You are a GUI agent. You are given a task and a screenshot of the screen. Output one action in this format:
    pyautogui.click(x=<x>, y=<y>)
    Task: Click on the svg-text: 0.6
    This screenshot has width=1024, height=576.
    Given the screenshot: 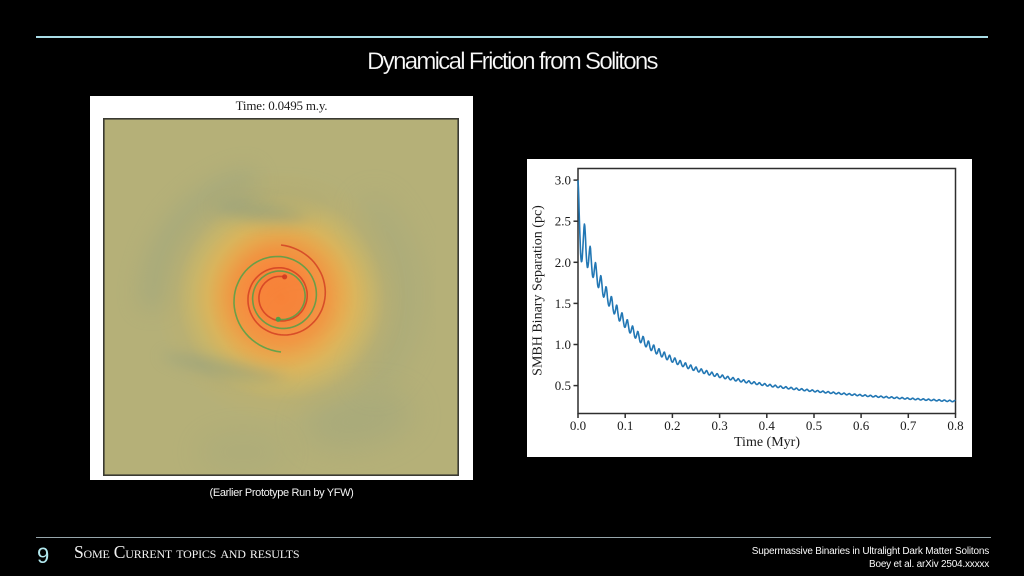 What is the action you would take?
    pyautogui.click(x=861, y=425)
    